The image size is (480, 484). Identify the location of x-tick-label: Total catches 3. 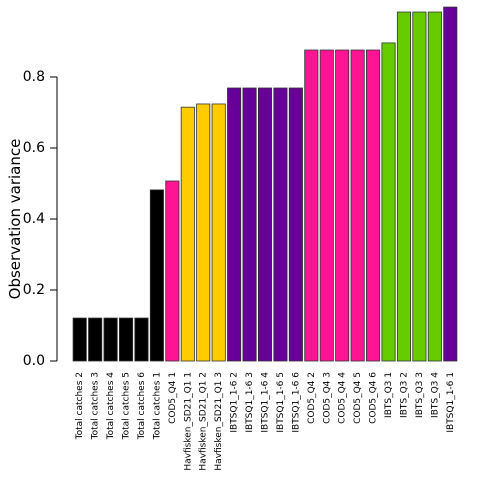
(96, 406).